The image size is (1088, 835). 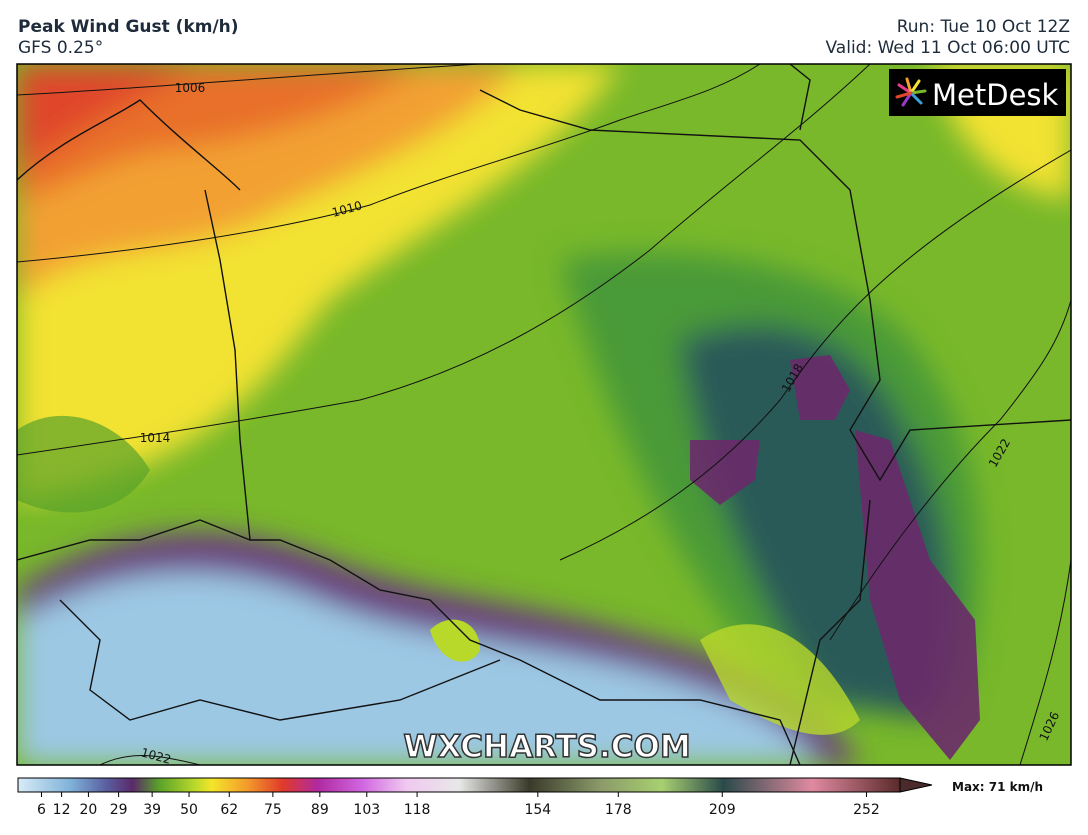 What do you see at coordinates (983, 27) in the screenshot?
I see `run: Run: Tue 10 Oct 12Z` at bounding box center [983, 27].